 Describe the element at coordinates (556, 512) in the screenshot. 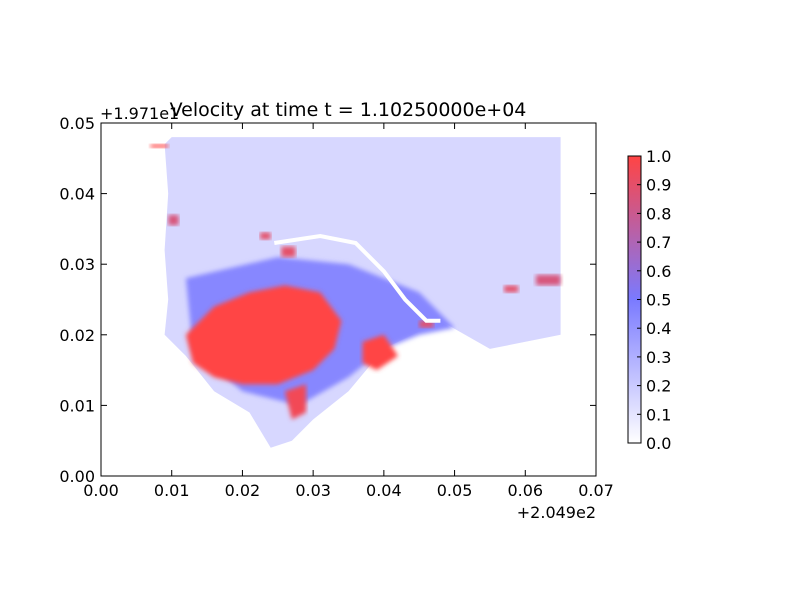

I see `x-offset-label: +2.049e2` at that location.